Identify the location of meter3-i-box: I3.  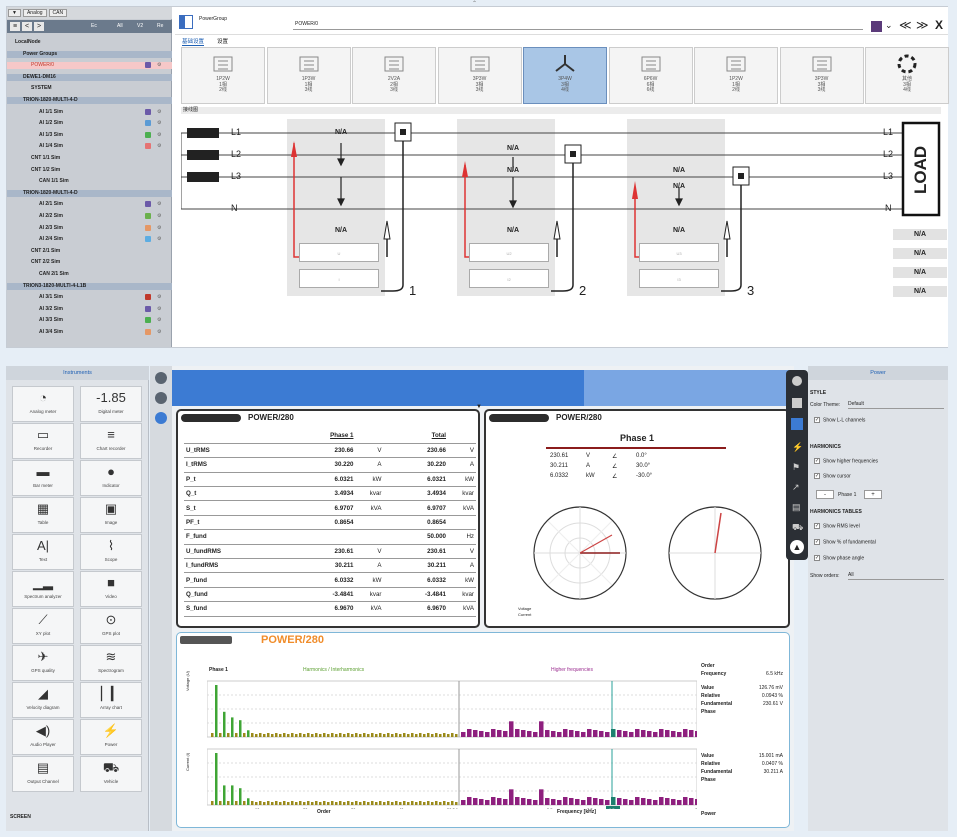
(679, 278).